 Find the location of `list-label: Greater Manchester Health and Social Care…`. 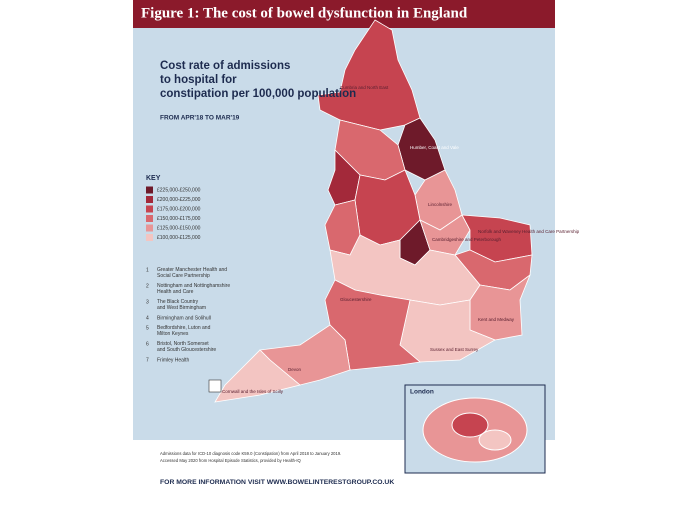

list-label: Greater Manchester Health and Social Care… is located at coordinates (192, 273).